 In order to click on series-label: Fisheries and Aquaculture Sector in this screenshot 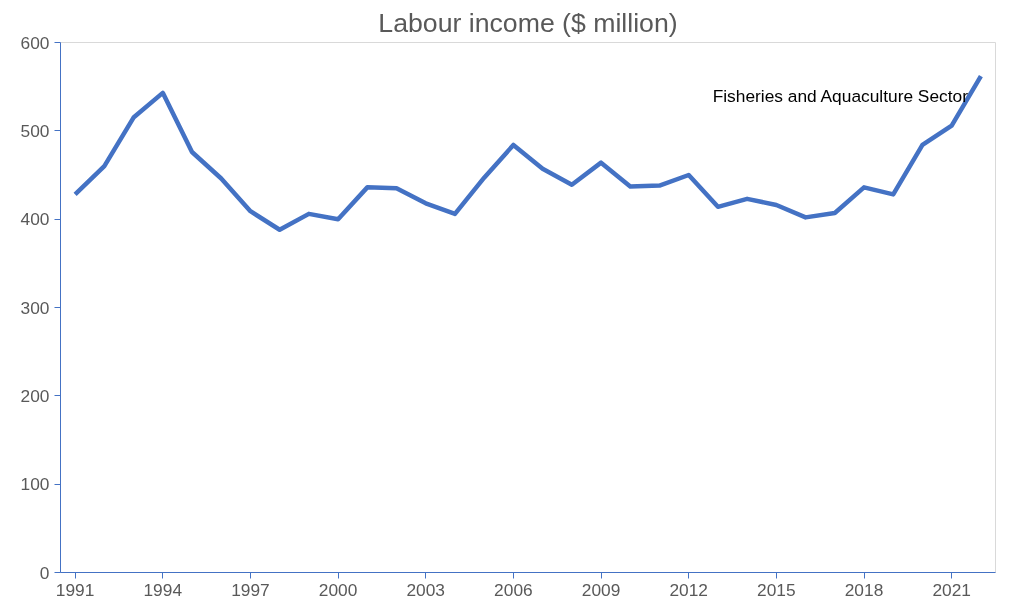, I will do `click(840, 96)`.